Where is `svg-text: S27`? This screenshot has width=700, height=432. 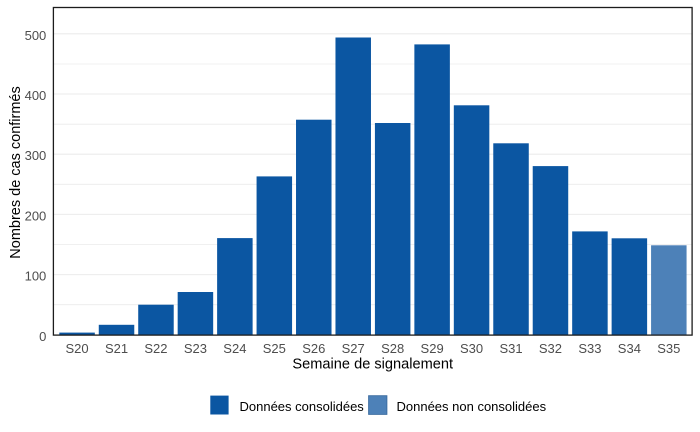 svg-text: S27 is located at coordinates (353, 348).